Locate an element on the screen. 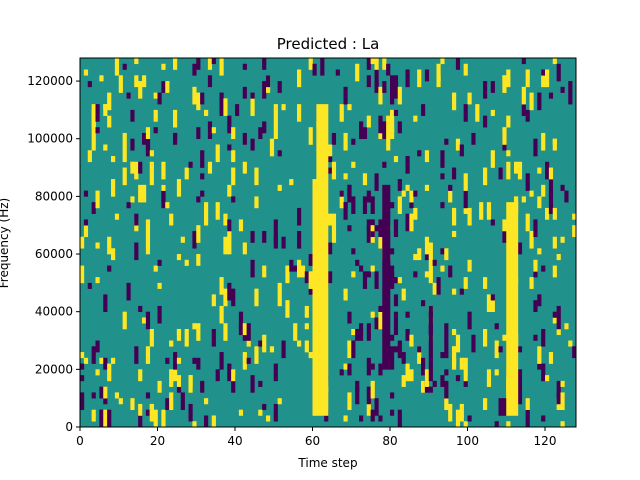  y-axis: 0 20000 40000 60000 80000 100000 120000 is located at coordinates (53, 254).